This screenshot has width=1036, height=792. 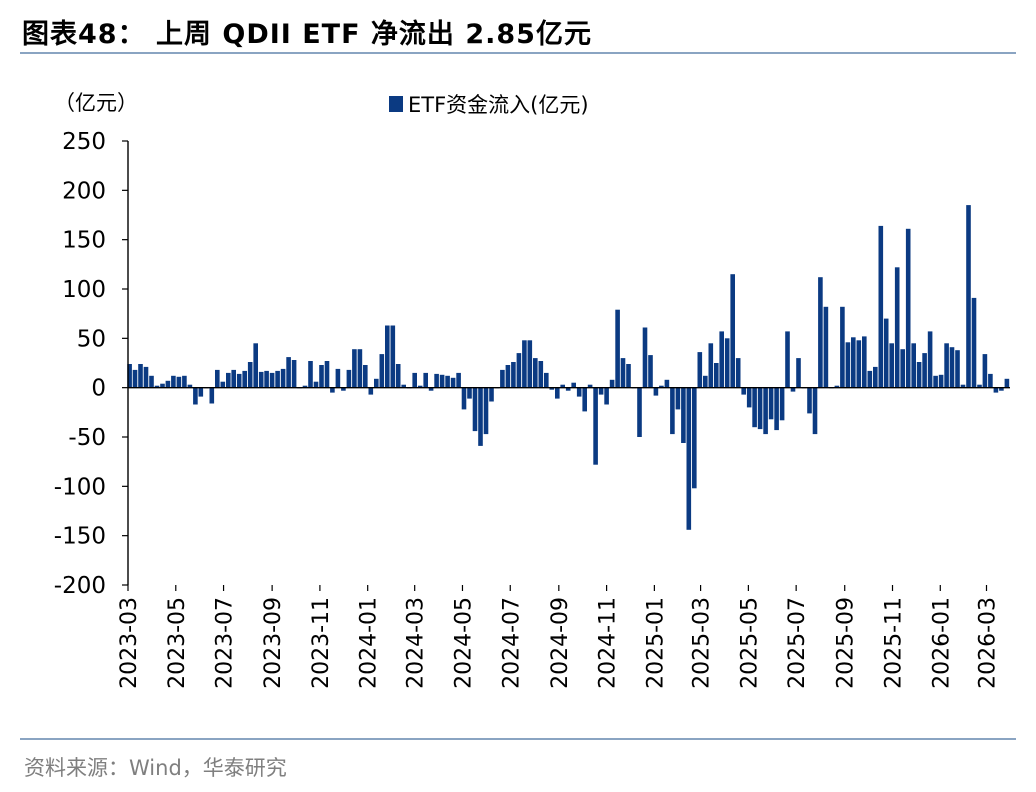 I want to click on y-tick-label: -100, so click(x=80, y=487).